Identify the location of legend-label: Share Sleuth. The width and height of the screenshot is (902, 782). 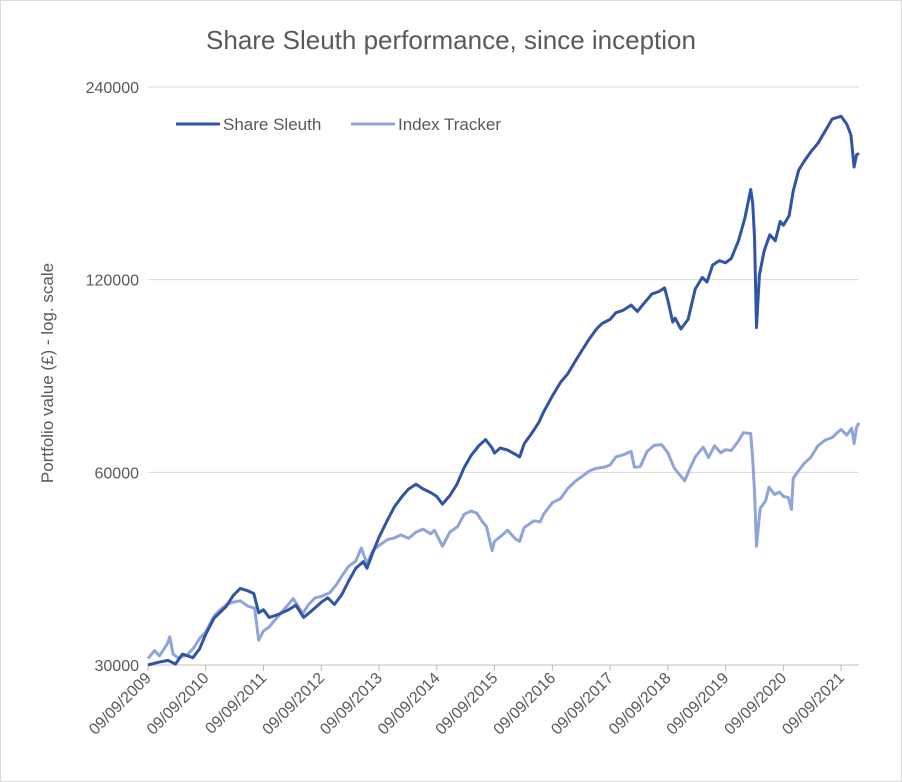
(272, 124).